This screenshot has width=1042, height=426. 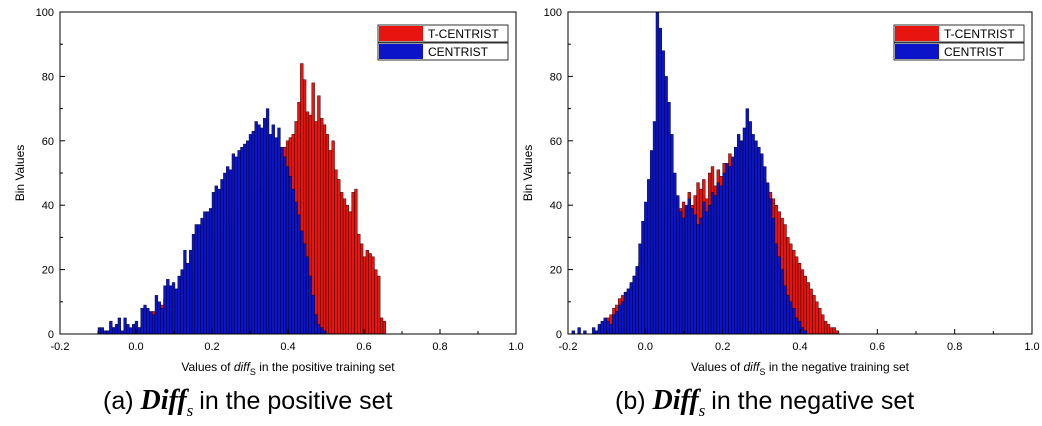 What do you see at coordinates (702, 410) in the screenshot?
I see `caption-subscript: s` at bounding box center [702, 410].